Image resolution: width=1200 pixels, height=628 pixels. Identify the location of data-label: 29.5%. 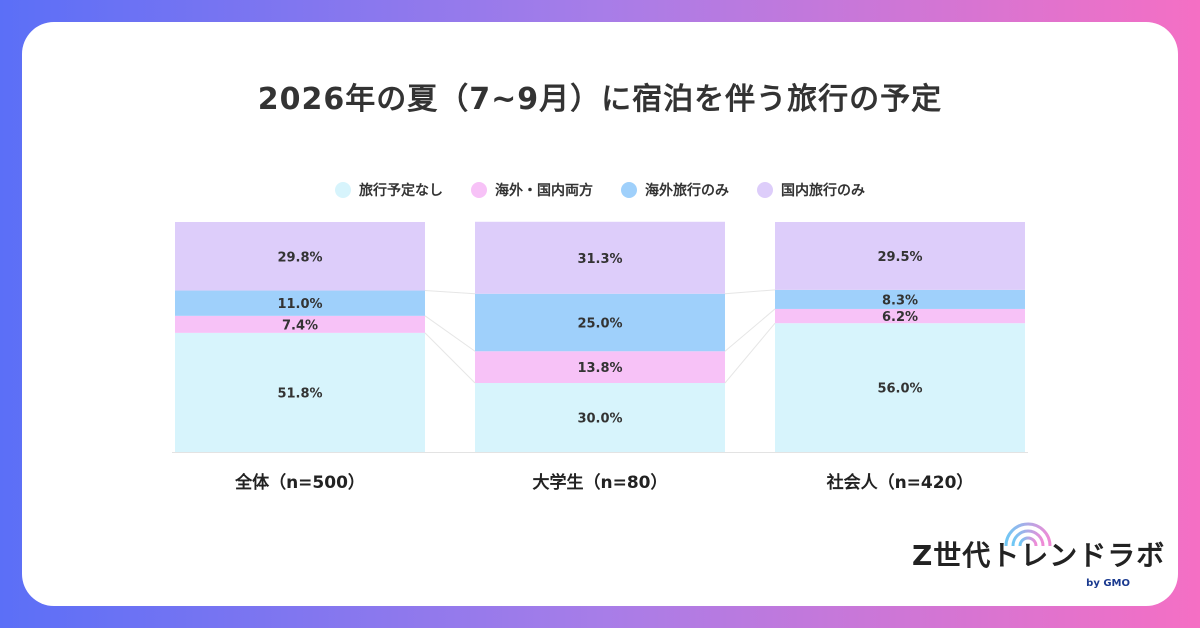
(899, 257).